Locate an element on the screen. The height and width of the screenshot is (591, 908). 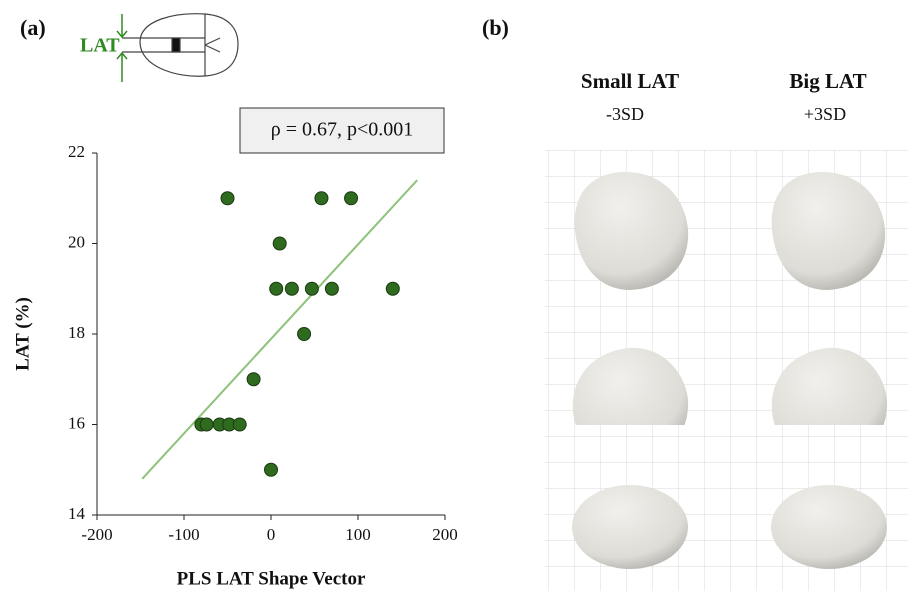
panel-label: (a) is located at coordinates (33, 27).